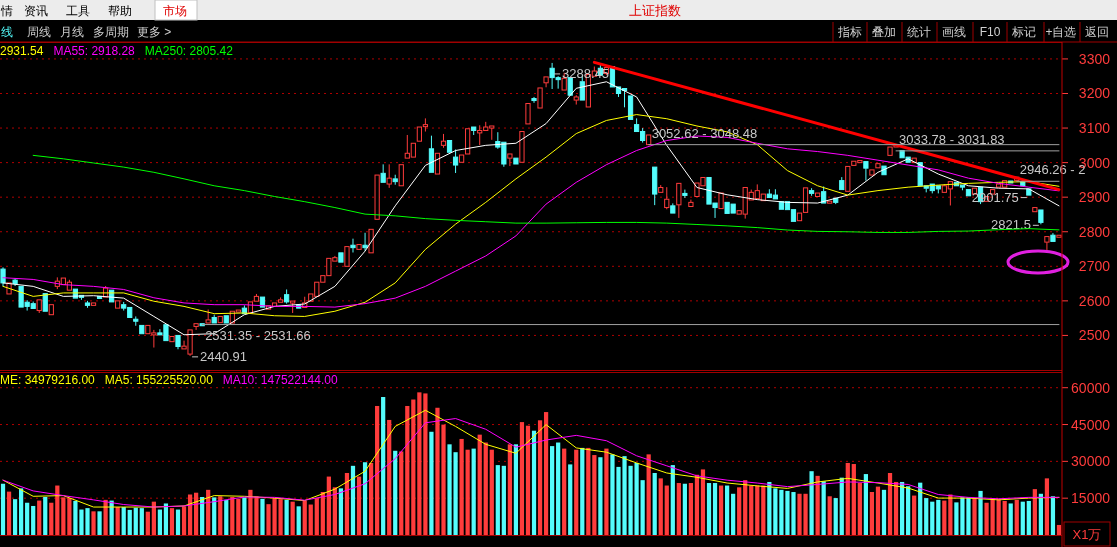 The height and width of the screenshot is (547, 1117). Describe the element at coordinates (1094, 300) in the screenshot. I see `y-tick-label: 2600` at that location.